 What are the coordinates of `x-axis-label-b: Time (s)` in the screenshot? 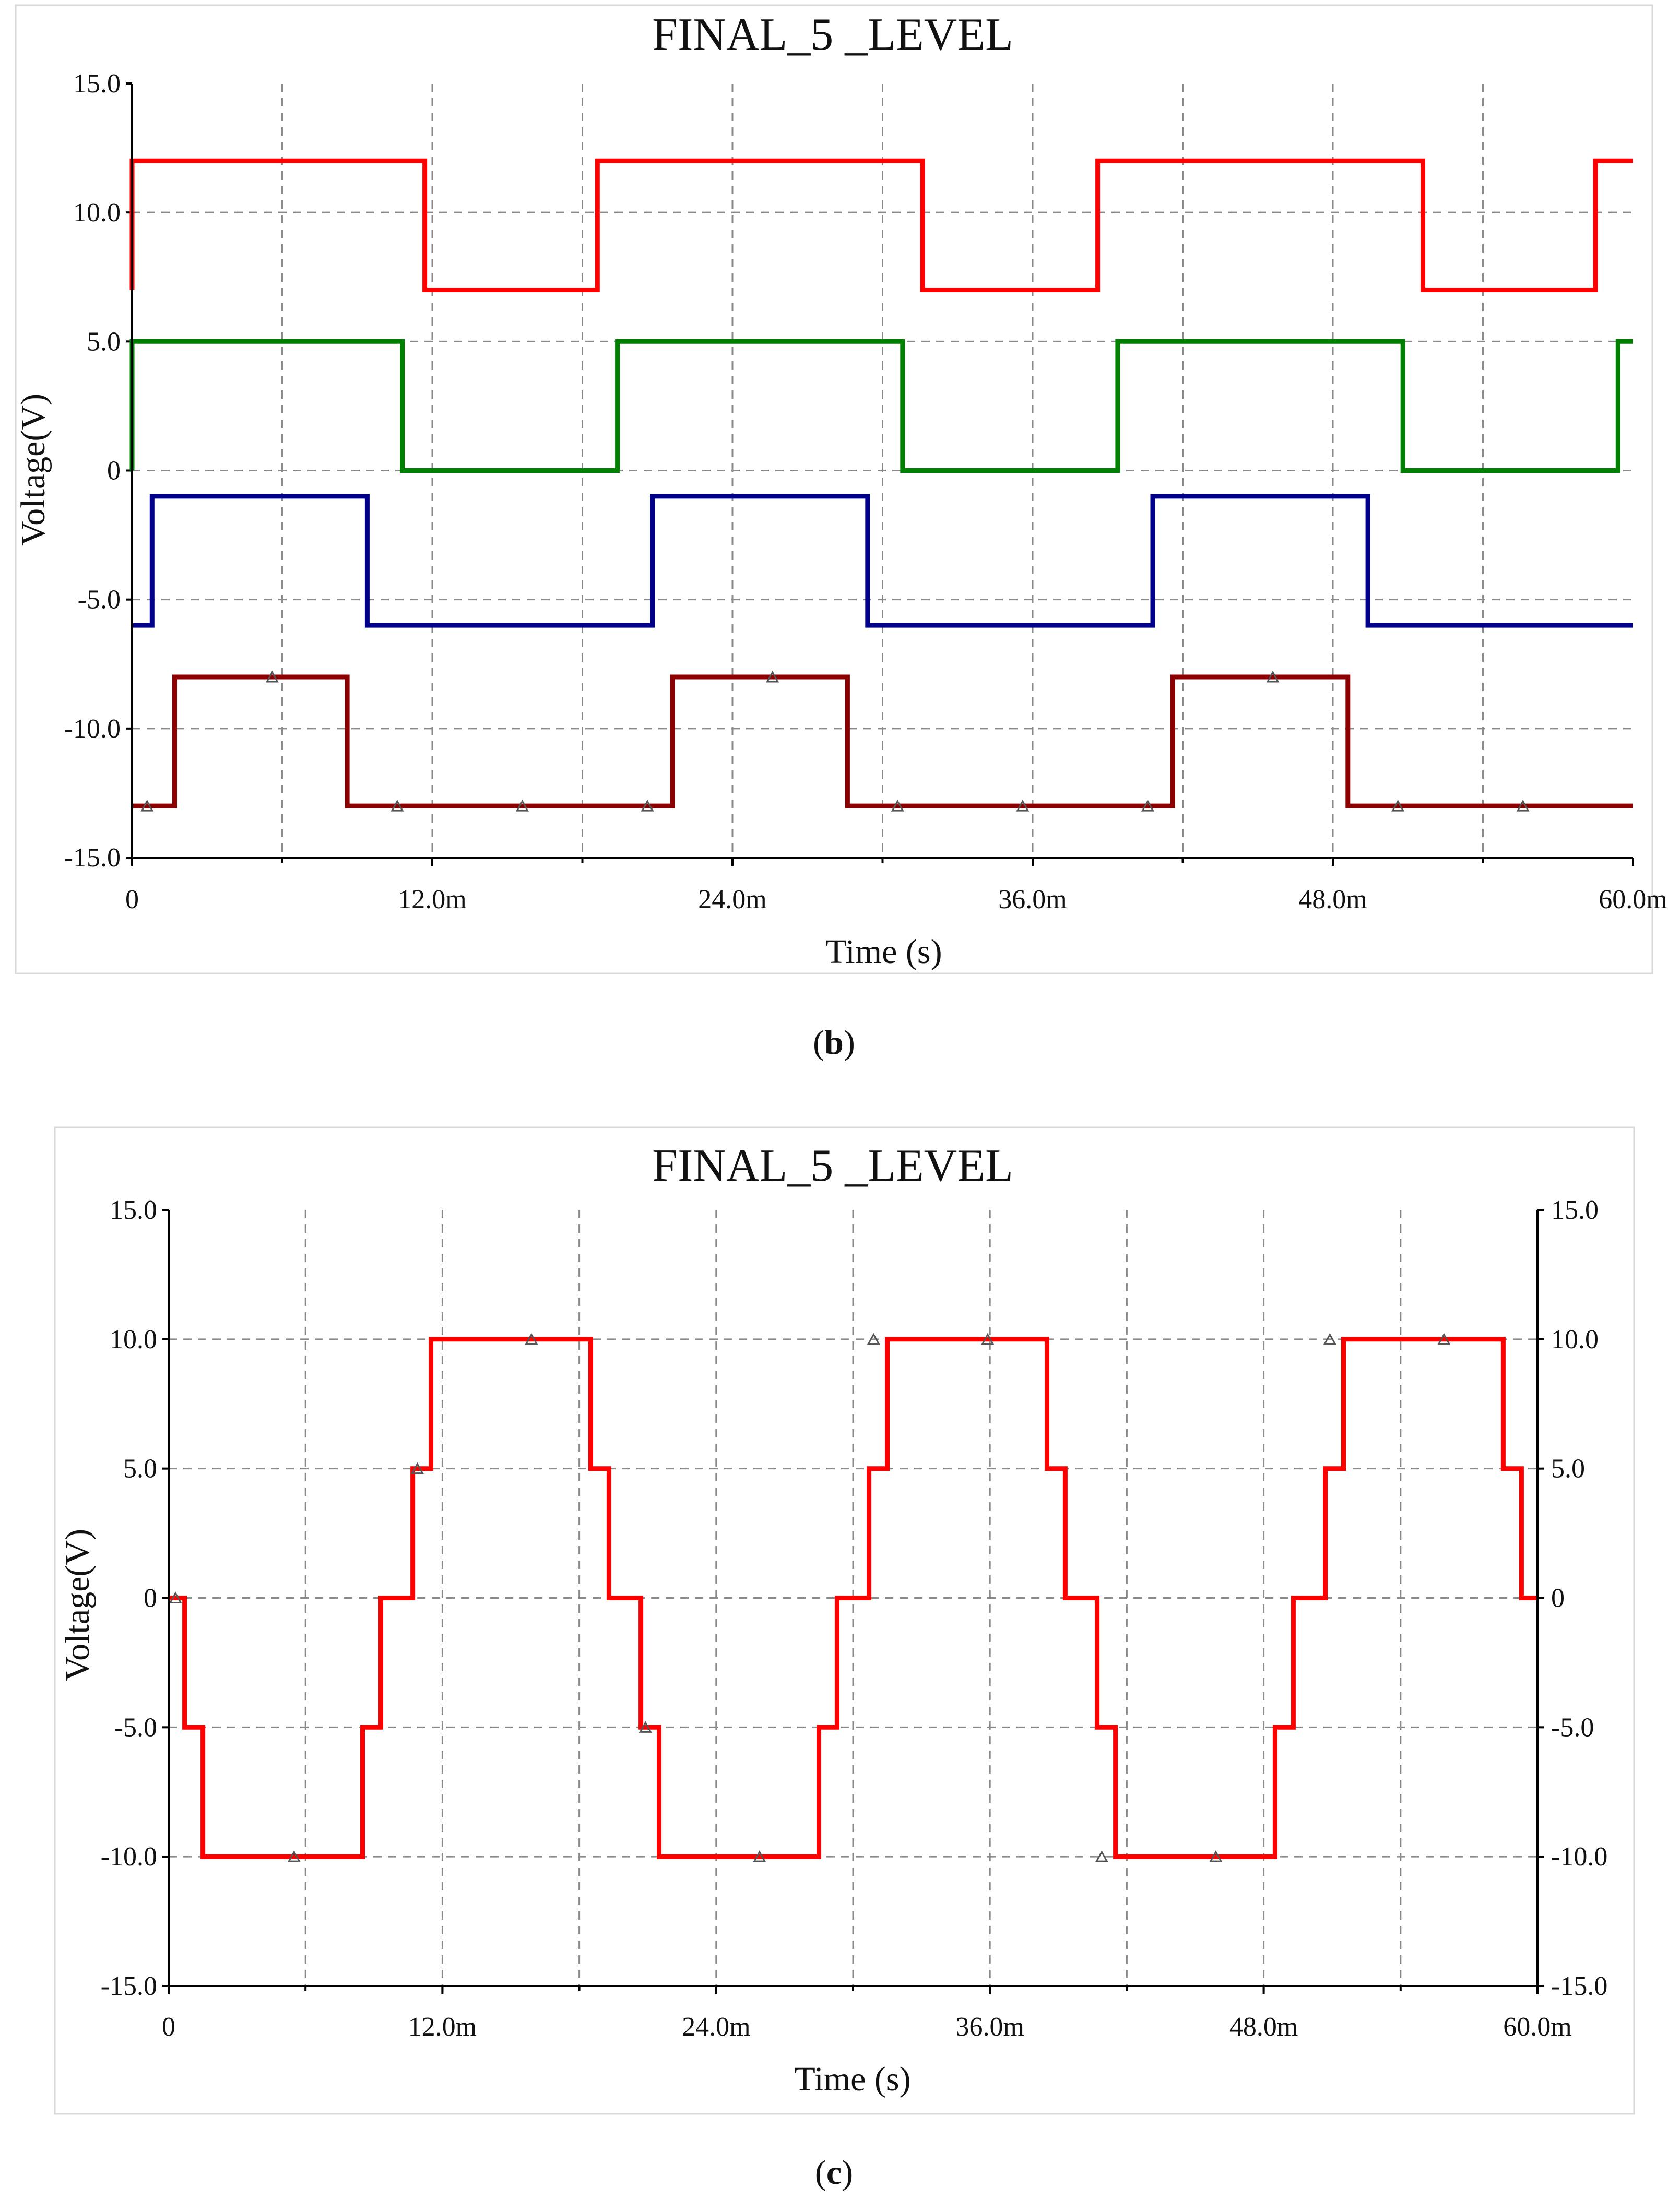 It's located at (883, 952).